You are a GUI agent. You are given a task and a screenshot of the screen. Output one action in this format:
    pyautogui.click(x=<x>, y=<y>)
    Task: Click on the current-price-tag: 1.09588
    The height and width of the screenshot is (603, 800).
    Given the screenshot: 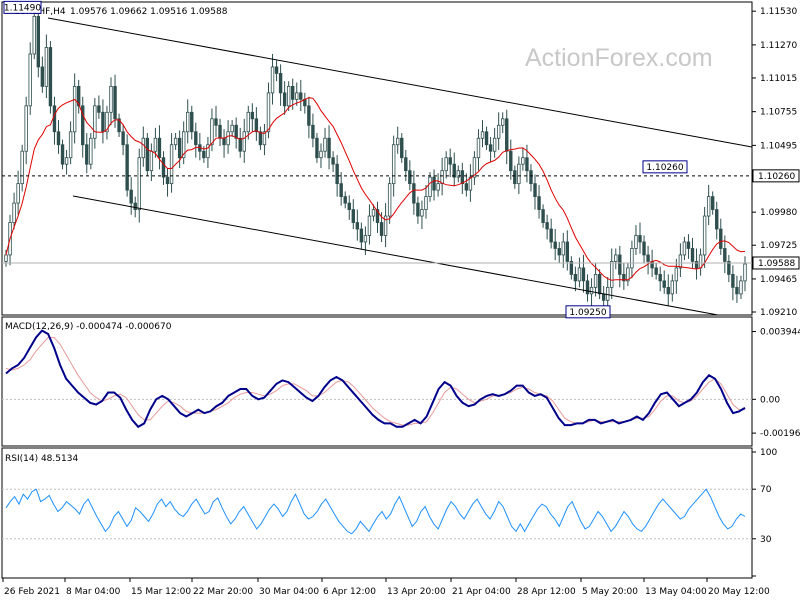 What is the action you would take?
    pyautogui.click(x=776, y=263)
    